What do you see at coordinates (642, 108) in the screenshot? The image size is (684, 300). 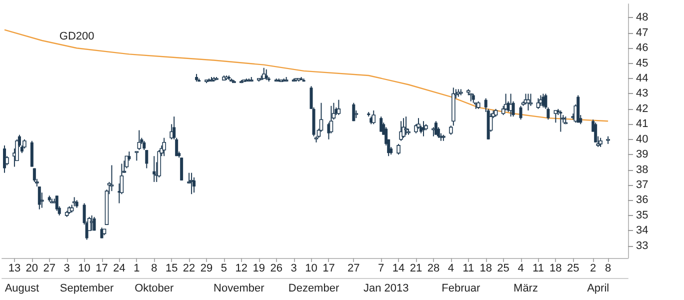 I see `y-tick-label: 42` at bounding box center [642, 108].